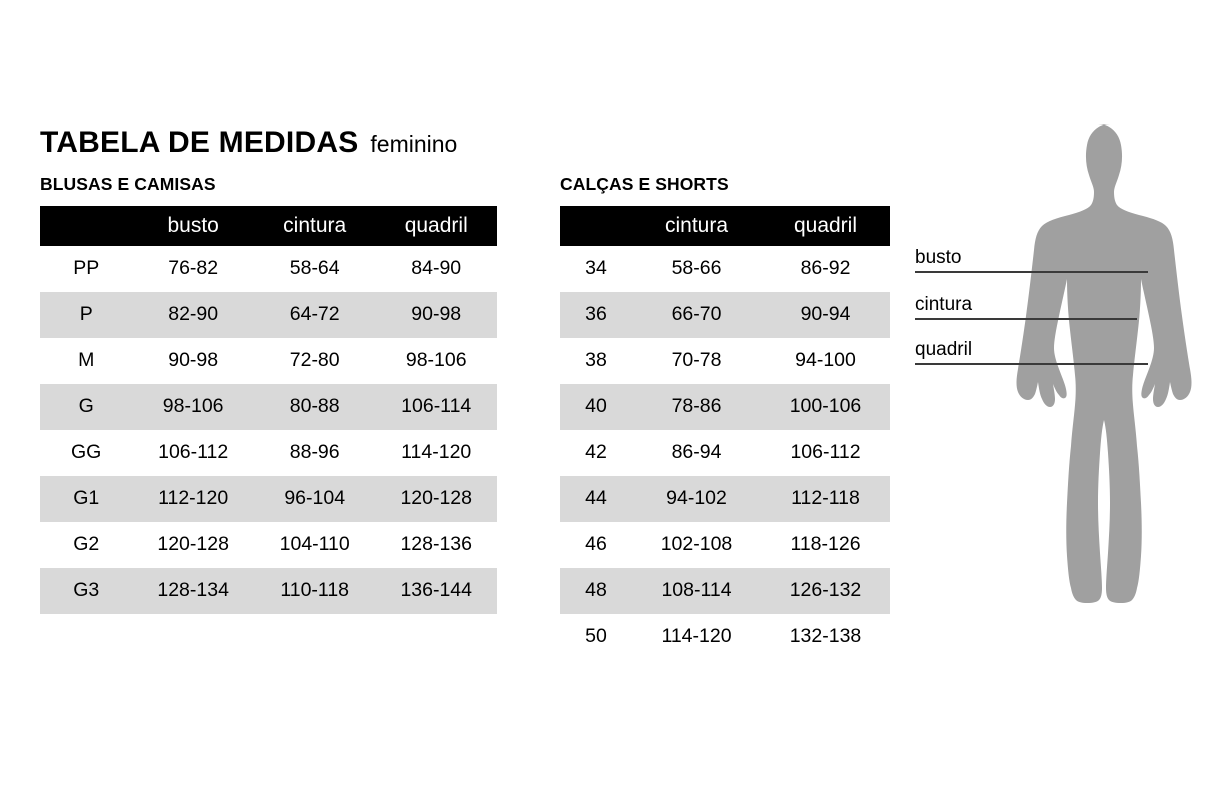 This screenshot has width=1213, height=790. Describe the element at coordinates (825, 498) in the screenshot. I see `cell-quadril: 112-118` at that location.